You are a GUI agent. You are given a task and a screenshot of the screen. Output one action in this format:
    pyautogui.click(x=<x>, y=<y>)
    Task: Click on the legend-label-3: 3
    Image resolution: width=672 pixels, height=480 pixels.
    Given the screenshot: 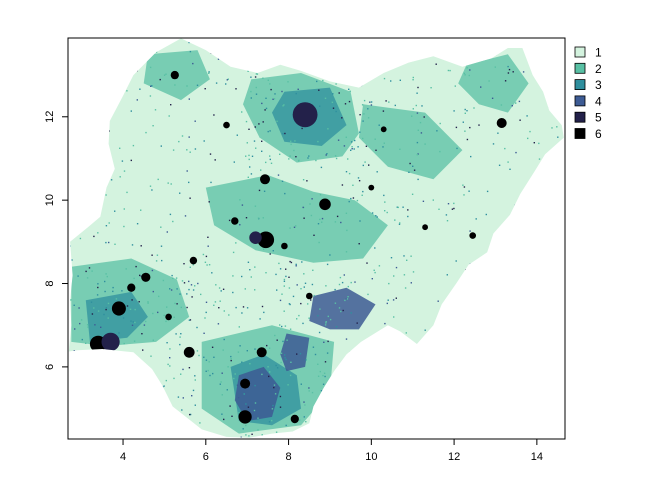 What is the action you would take?
    pyautogui.click(x=598, y=85)
    